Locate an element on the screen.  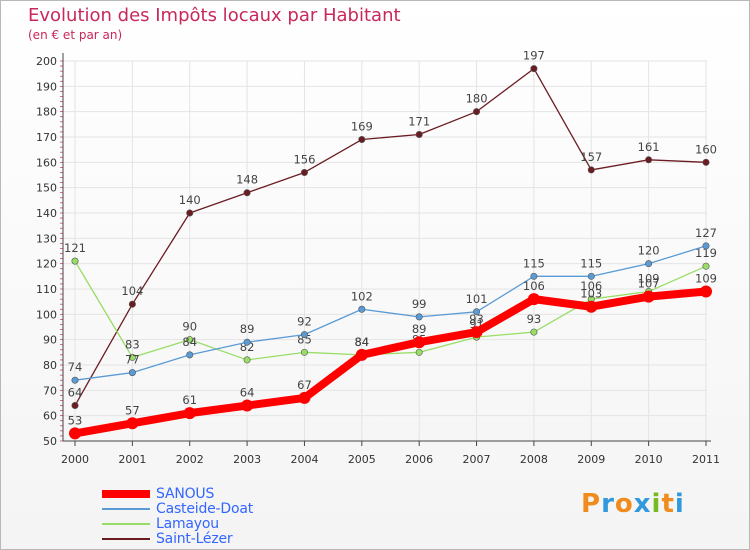
y-tick-label: 50 is located at coordinates (50, 441).